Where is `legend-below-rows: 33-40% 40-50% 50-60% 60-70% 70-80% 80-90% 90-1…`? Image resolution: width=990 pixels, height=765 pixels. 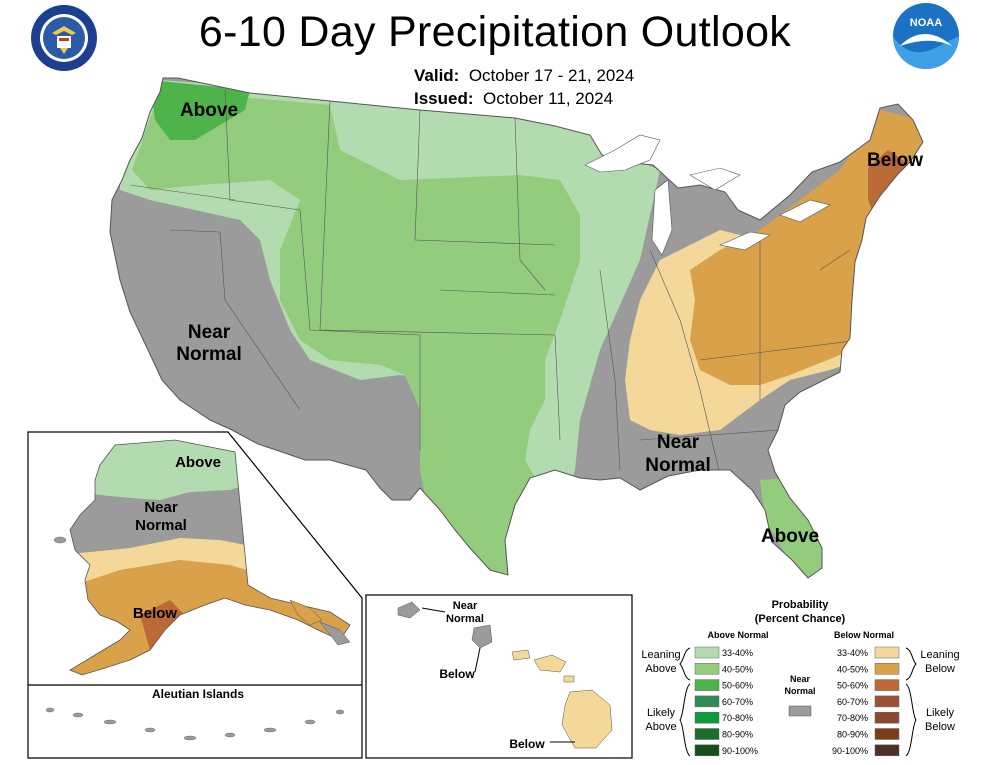 legend-below-rows: 33-40% 40-50% 50-60% 60-70% 70-80% 80-90% 90-1… is located at coordinates (866, 701).